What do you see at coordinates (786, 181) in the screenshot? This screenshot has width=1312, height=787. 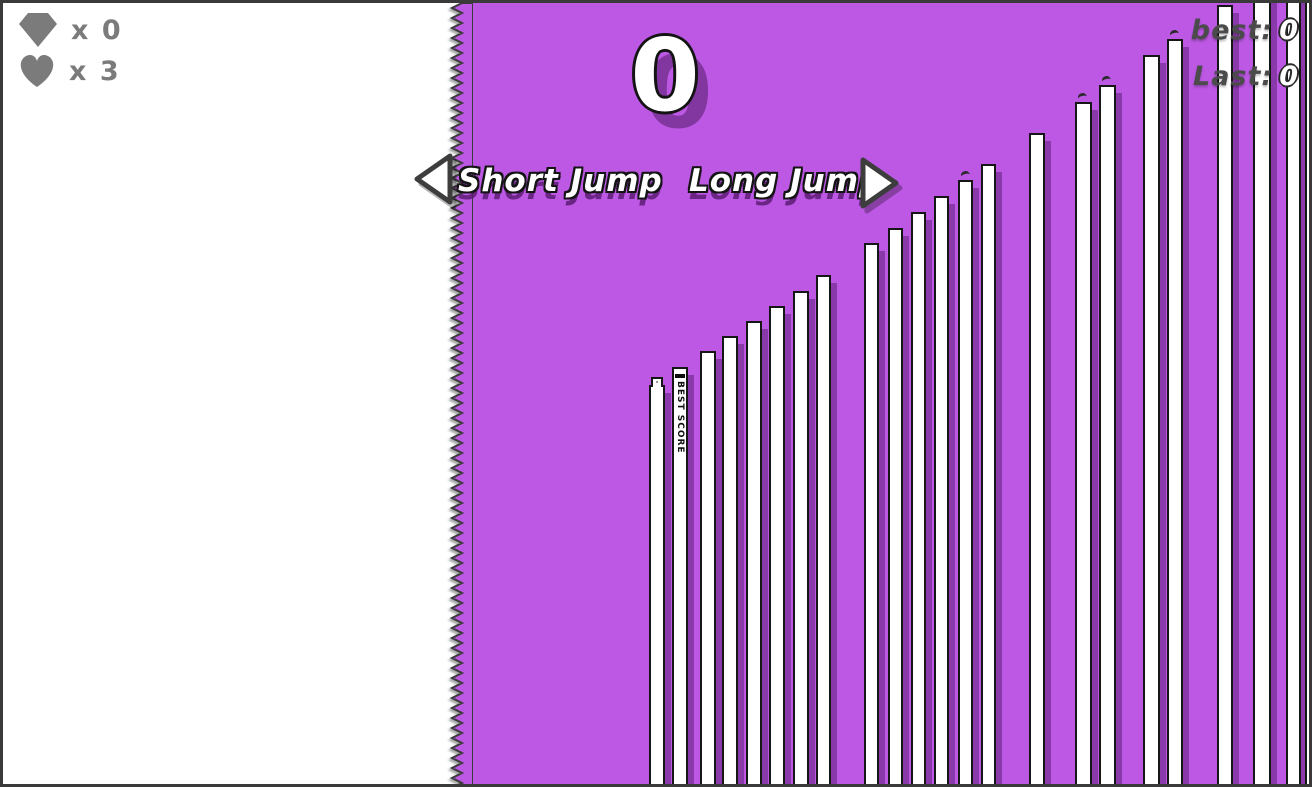 I see `long-jump-button: Long Jump` at bounding box center [786, 181].